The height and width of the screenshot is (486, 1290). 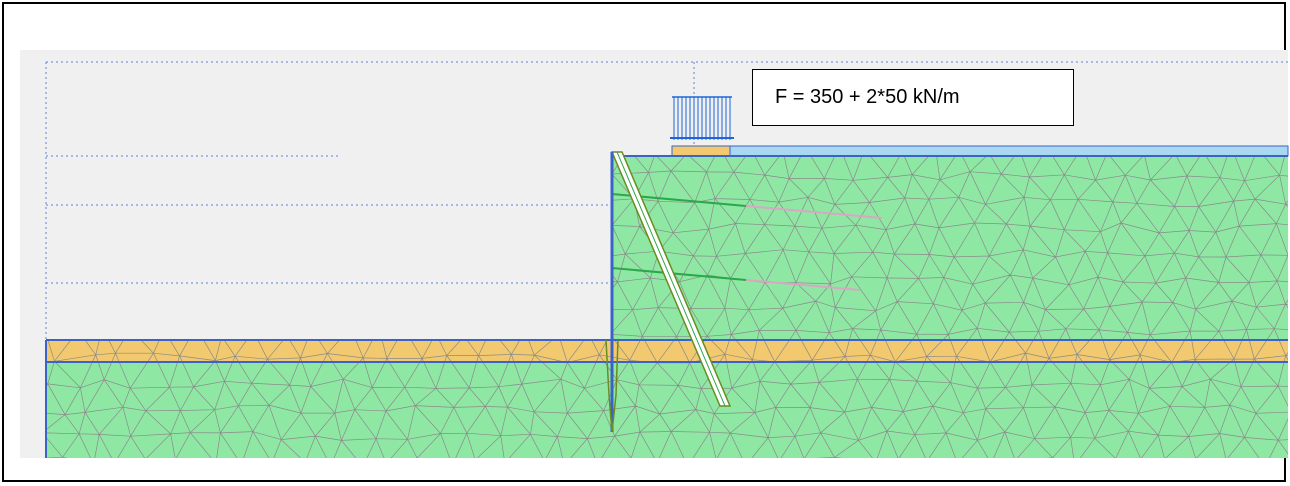 What do you see at coordinates (612, 292) in the screenshot?
I see `retaining-wall` at bounding box center [612, 292].